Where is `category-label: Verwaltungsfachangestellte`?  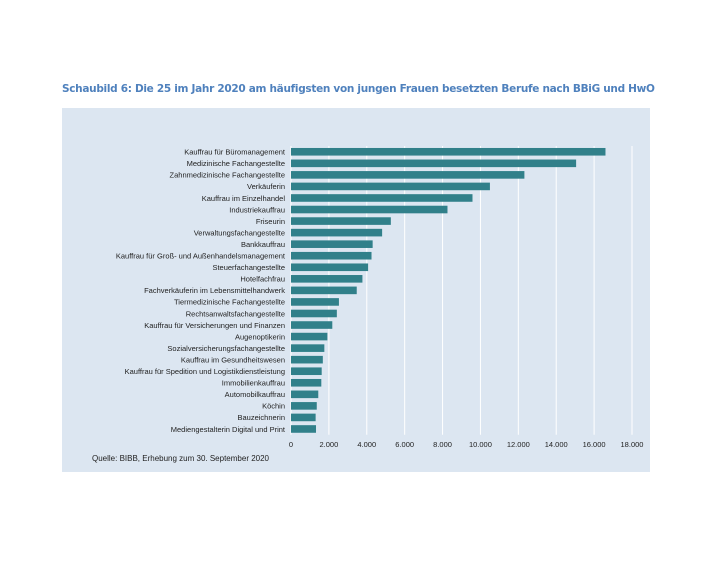 category-label: Verwaltungsfachangestellte is located at coordinates (239, 232).